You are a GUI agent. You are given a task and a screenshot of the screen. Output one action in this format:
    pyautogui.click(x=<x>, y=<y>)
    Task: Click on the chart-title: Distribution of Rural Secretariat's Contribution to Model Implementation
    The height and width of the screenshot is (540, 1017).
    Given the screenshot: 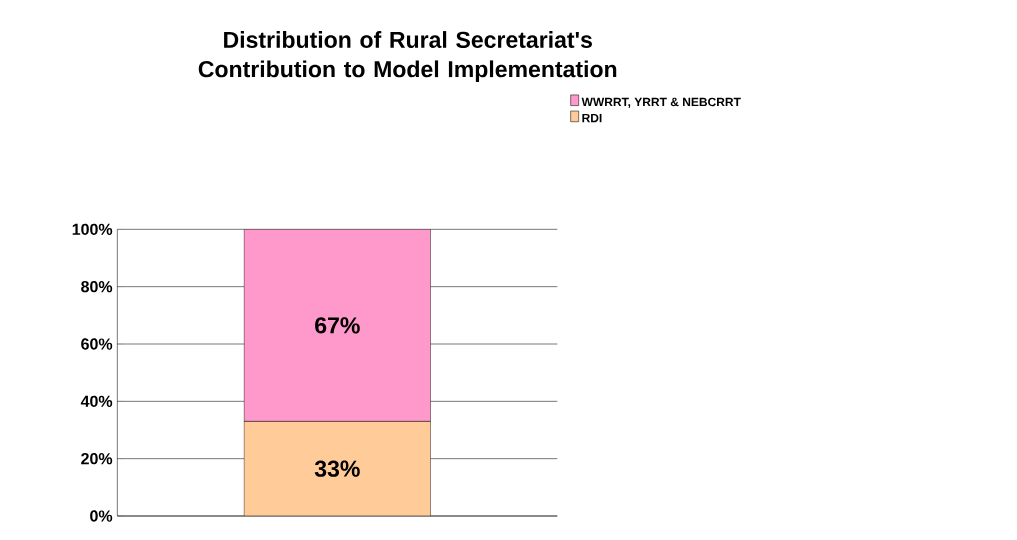 What is the action you would take?
    pyautogui.click(x=407, y=56)
    